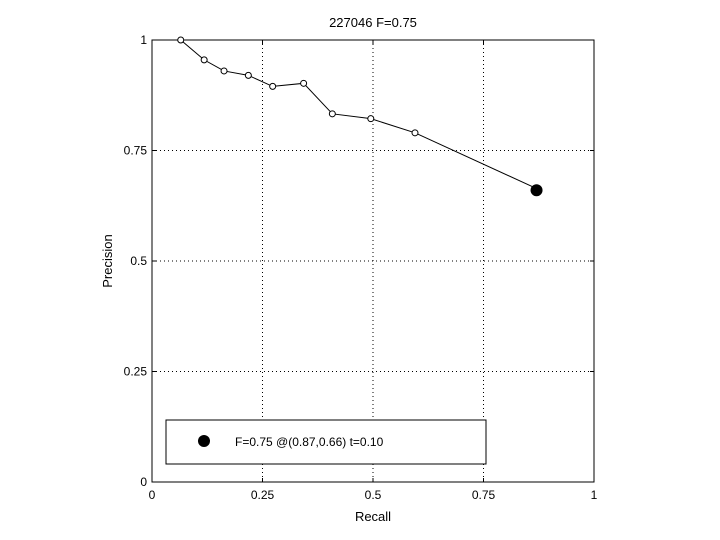 This screenshot has height=540, width=720. I want to click on legend-box, so click(326, 442).